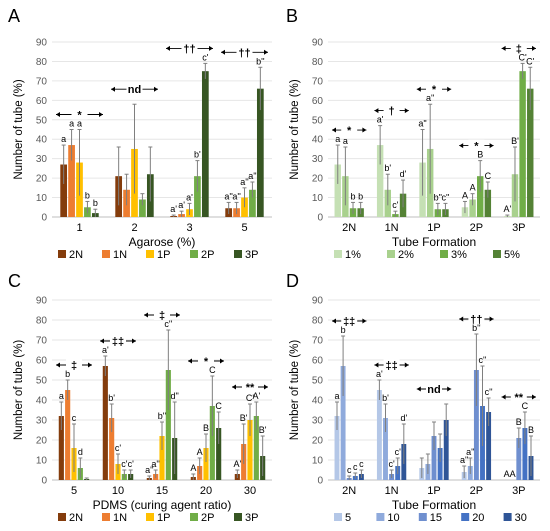  I want to click on annotation-text: †, so click(392, 112).